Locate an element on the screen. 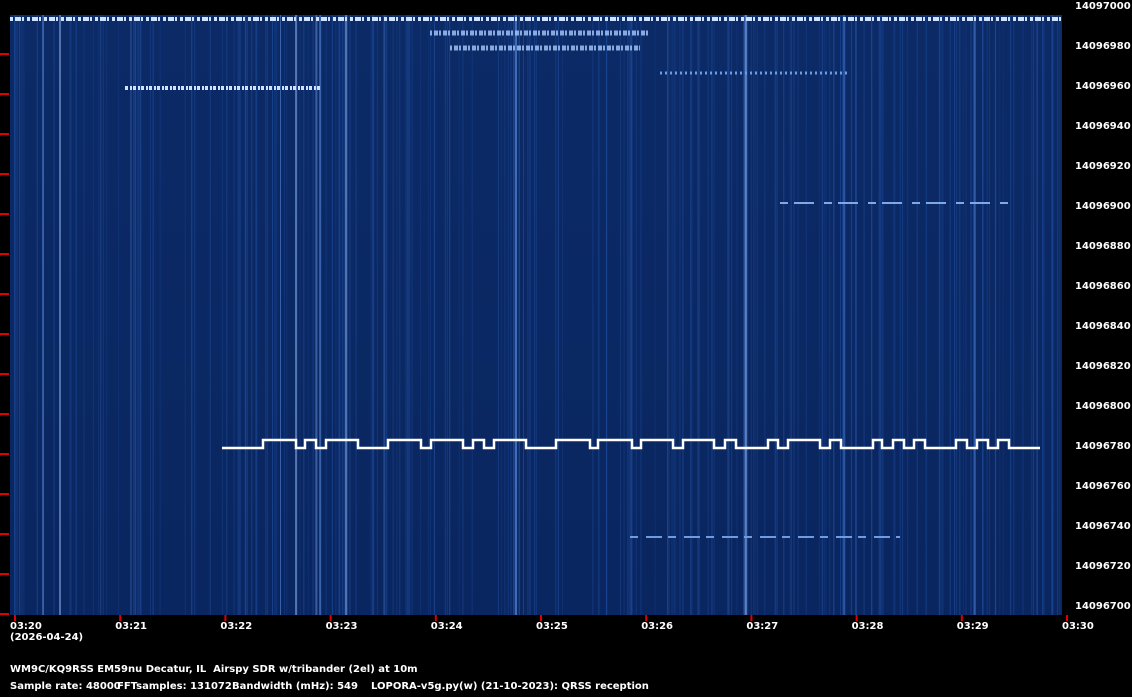  x-tick-label: 03:22 is located at coordinates (236, 626).